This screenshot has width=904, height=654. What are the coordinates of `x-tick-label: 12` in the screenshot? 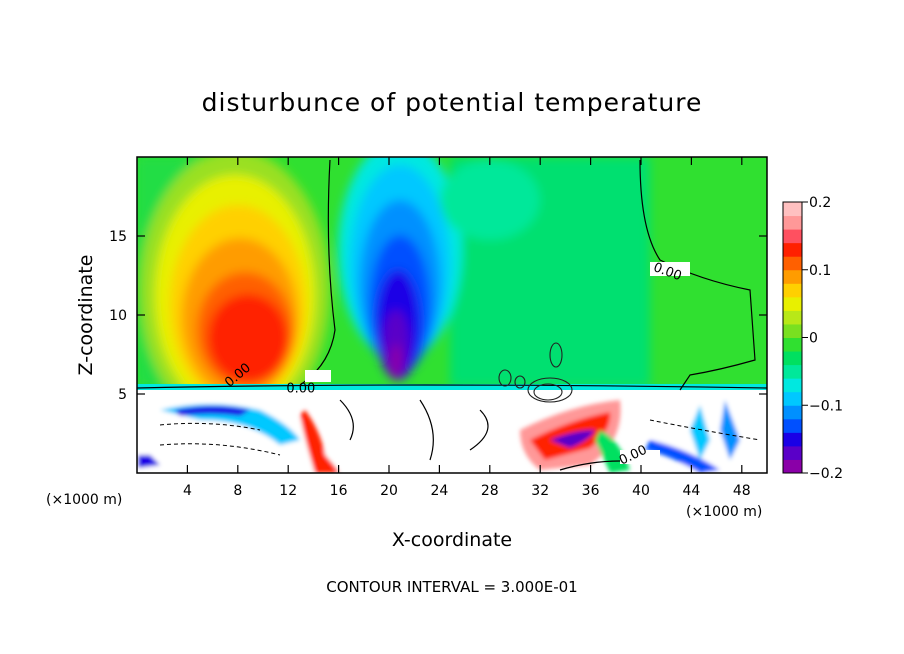 It's located at (288, 491).